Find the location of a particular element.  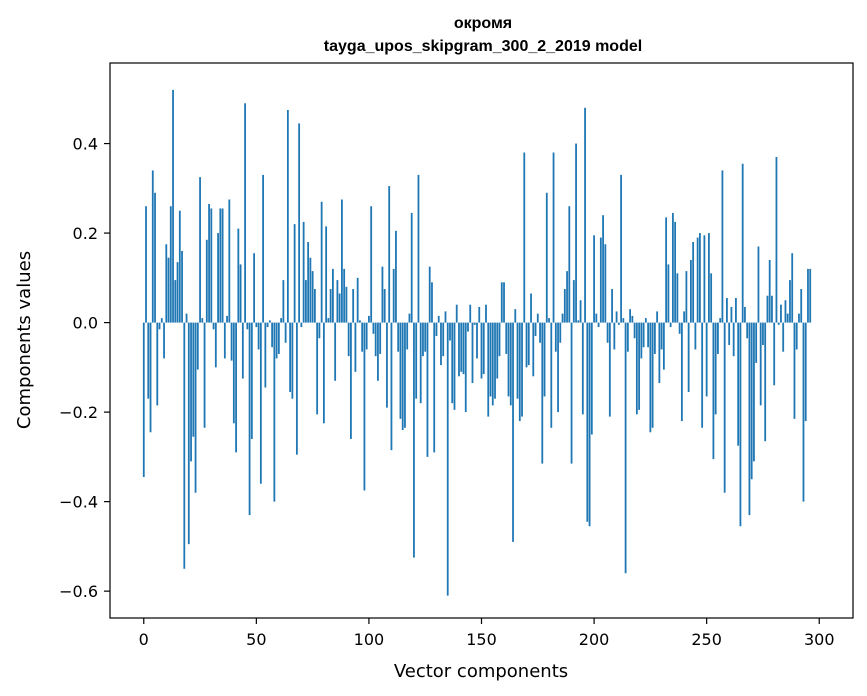

y-tick-label: 0.4 is located at coordinates (85, 144).